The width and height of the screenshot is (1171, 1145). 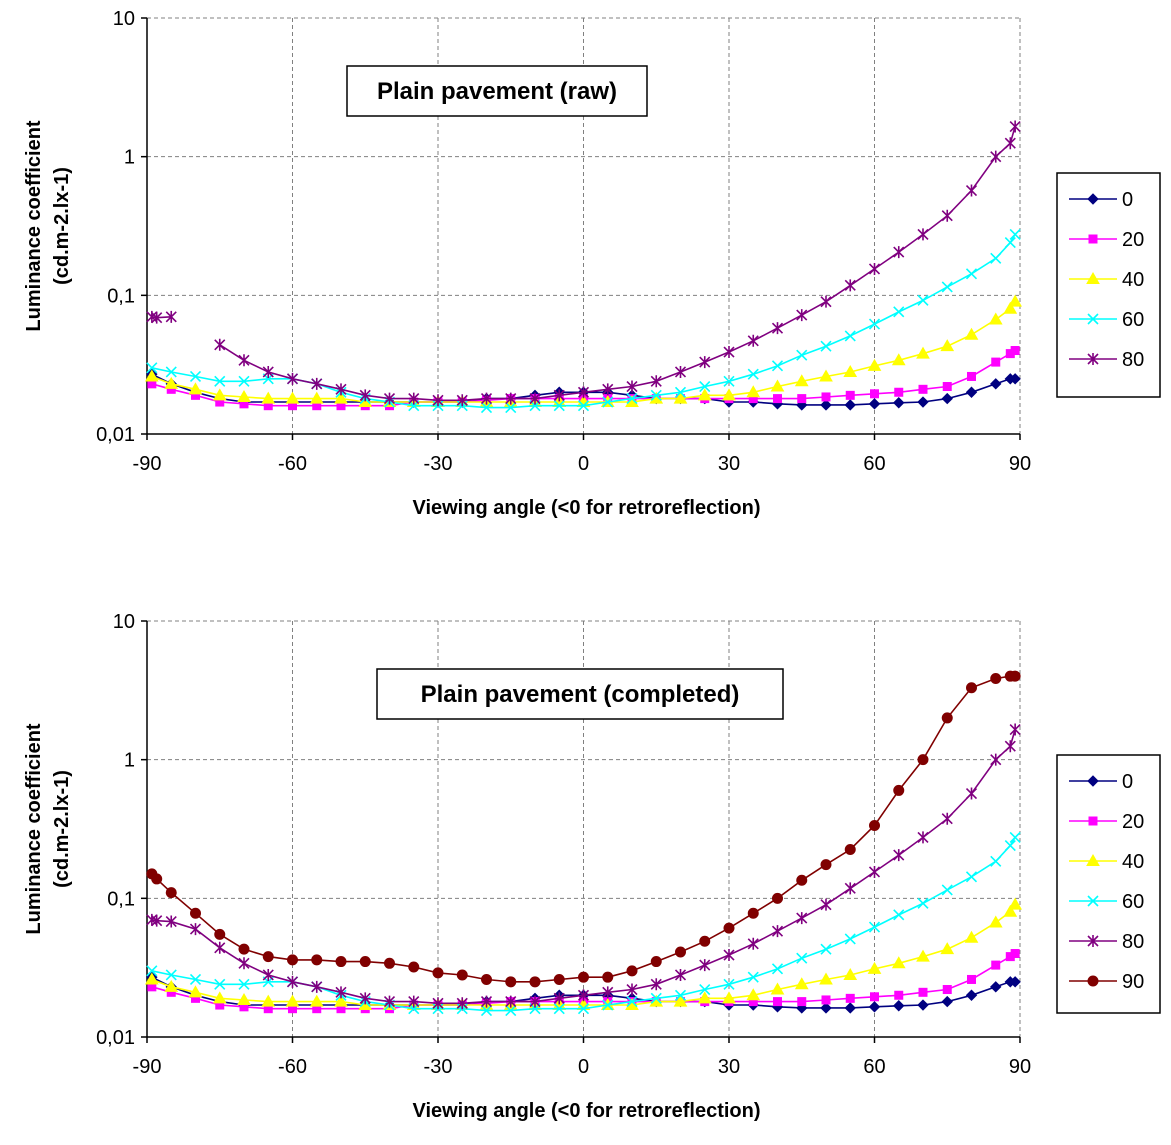 What do you see at coordinates (1127, 200) in the screenshot?
I see `legend-label-0: 0` at bounding box center [1127, 200].